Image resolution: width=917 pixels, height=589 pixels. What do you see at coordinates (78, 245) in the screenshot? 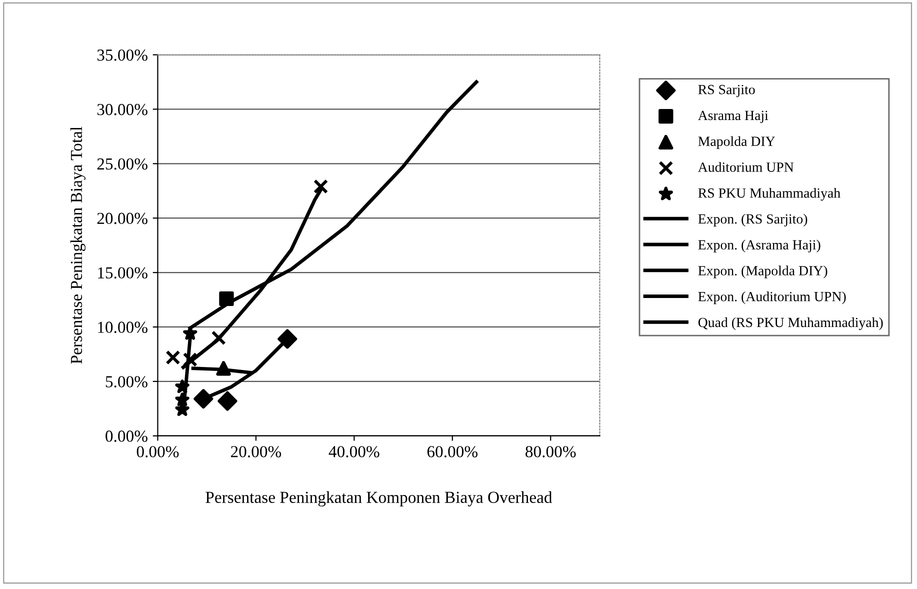
I see `y-axis-title: Persentase Peningkatan Biaya Total` at bounding box center [78, 245].